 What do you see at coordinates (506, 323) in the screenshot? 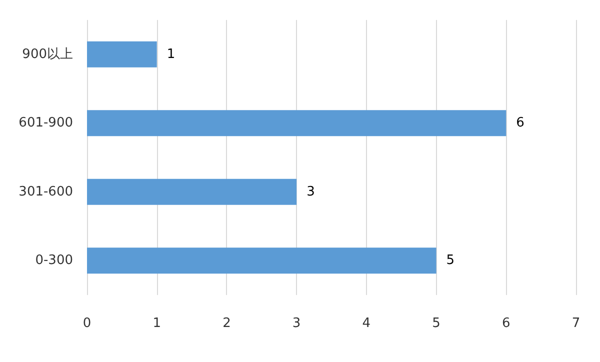
I see `x-tick-label: 6` at bounding box center [506, 323].